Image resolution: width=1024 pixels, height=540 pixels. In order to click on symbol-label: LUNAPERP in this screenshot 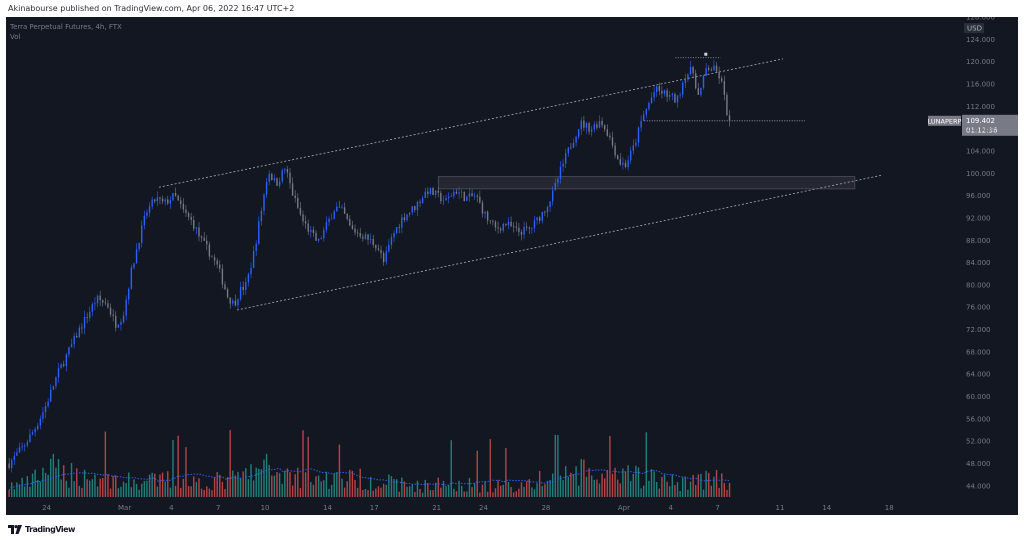, I will do `click(945, 121)`.